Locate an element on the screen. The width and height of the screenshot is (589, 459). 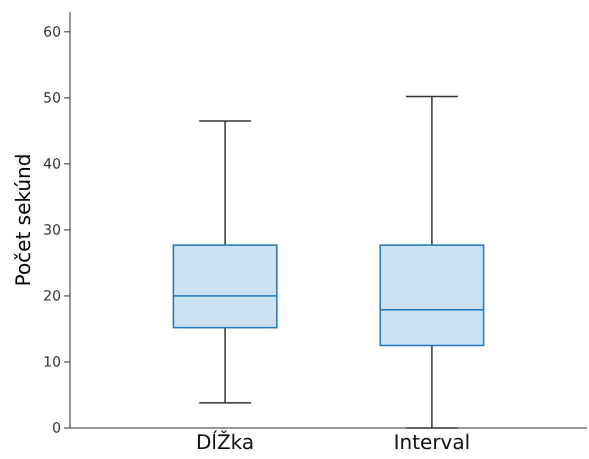
y-tick-label: 20 is located at coordinates (52, 296).